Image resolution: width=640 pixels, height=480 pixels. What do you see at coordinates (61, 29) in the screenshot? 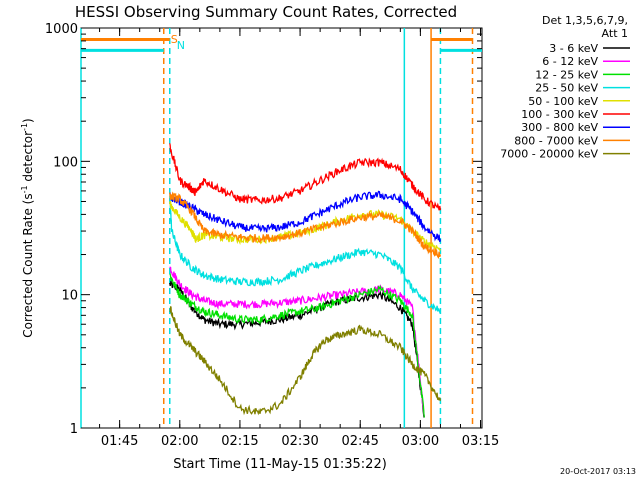
I see `y-tick-label: 1000` at bounding box center [61, 29].